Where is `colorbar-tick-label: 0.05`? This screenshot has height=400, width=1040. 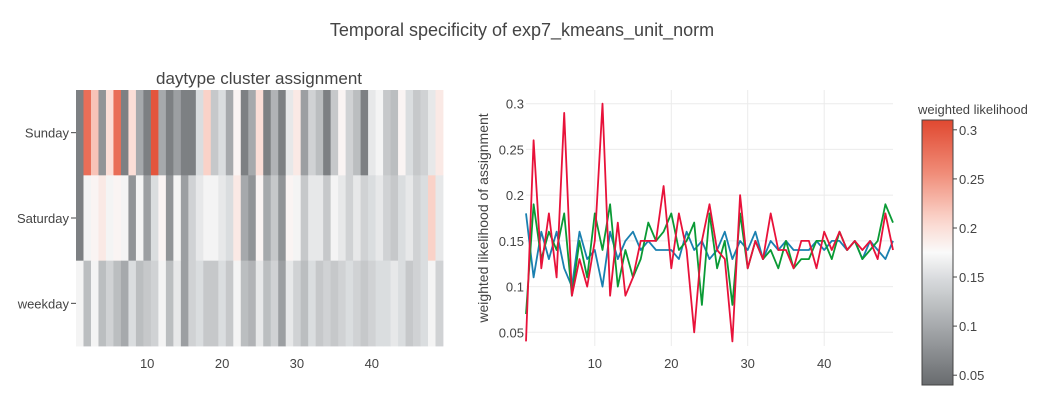 colorbar-tick-label: 0.05 is located at coordinates (971, 375).